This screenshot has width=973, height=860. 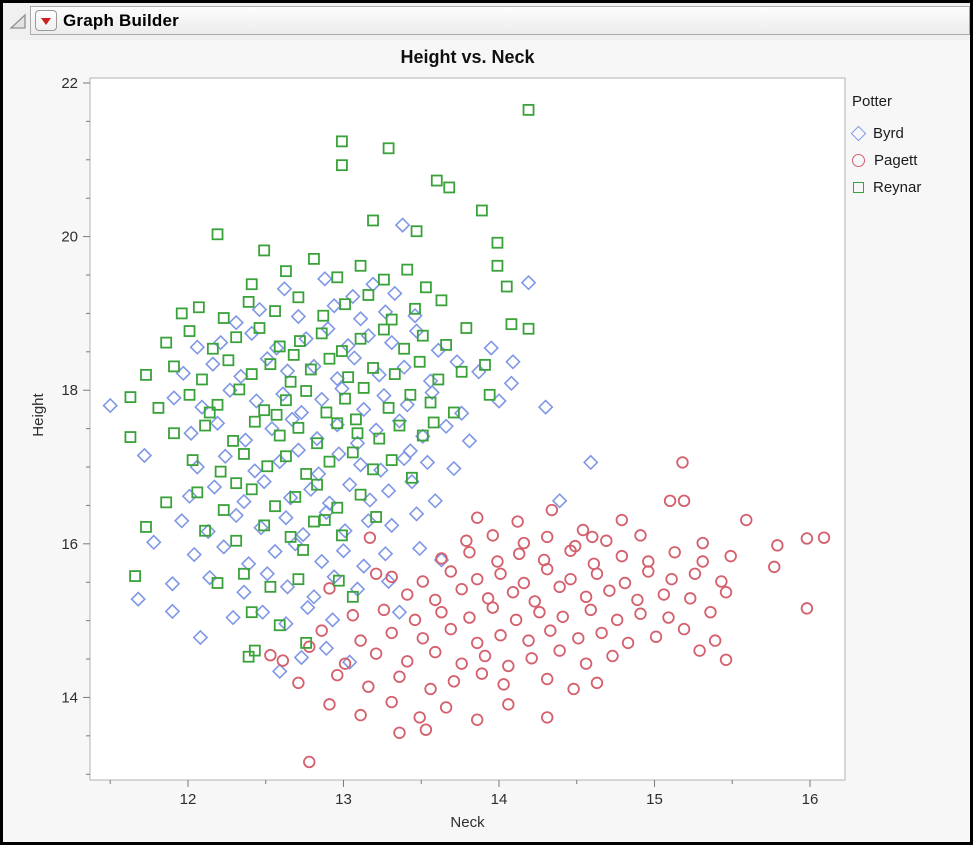 What do you see at coordinates (121, 20) in the screenshot?
I see `window-title: Graph Builder` at bounding box center [121, 20].